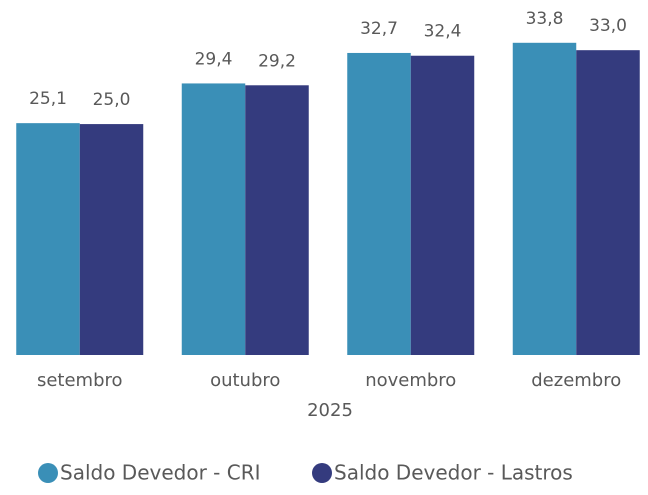 This screenshot has width=648, height=495. What do you see at coordinates (277, 61) in the screenshot?
I see `value-label: 29,2` at bounding box center [277, 61].